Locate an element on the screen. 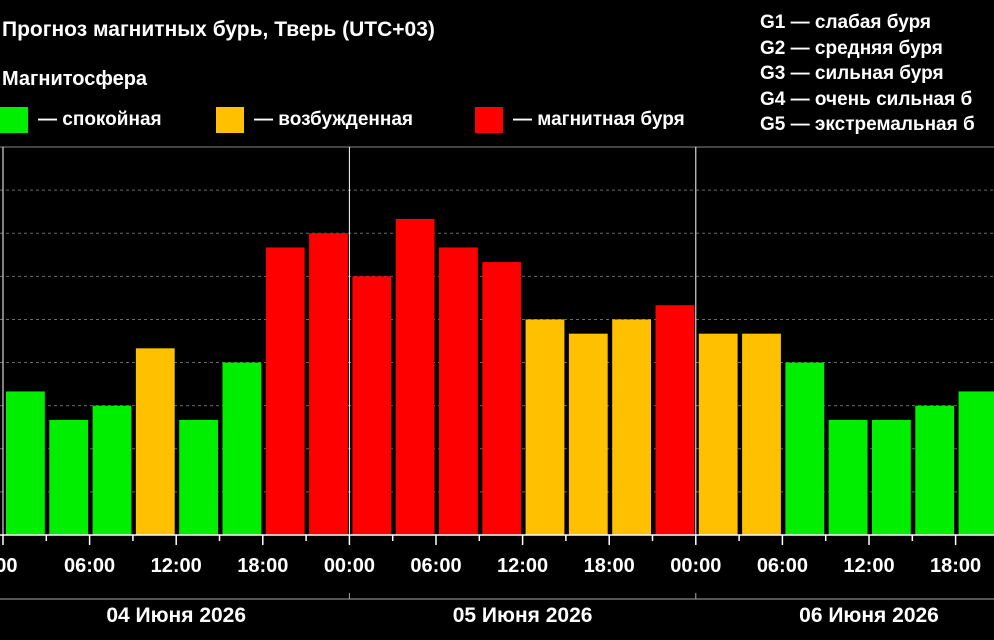  legend-item-quiet: — спокойная is located at coordinates (81, 120).